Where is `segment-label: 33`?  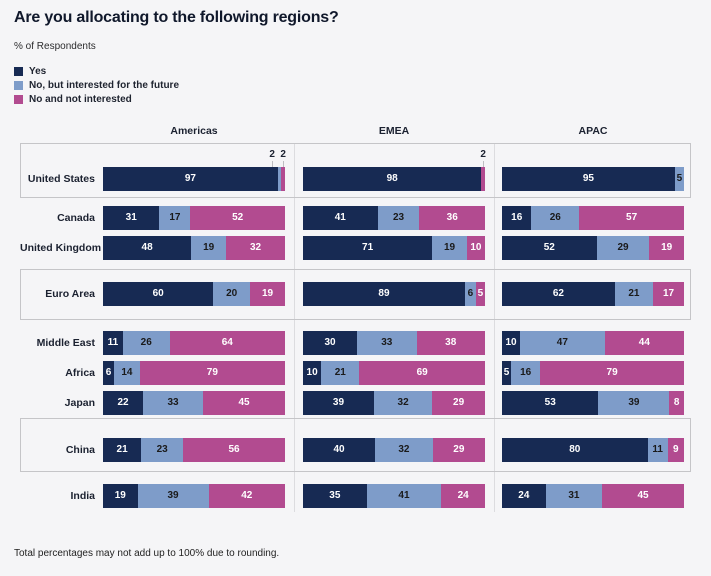 segment-label: 33 is located at coordinates (387, 342).